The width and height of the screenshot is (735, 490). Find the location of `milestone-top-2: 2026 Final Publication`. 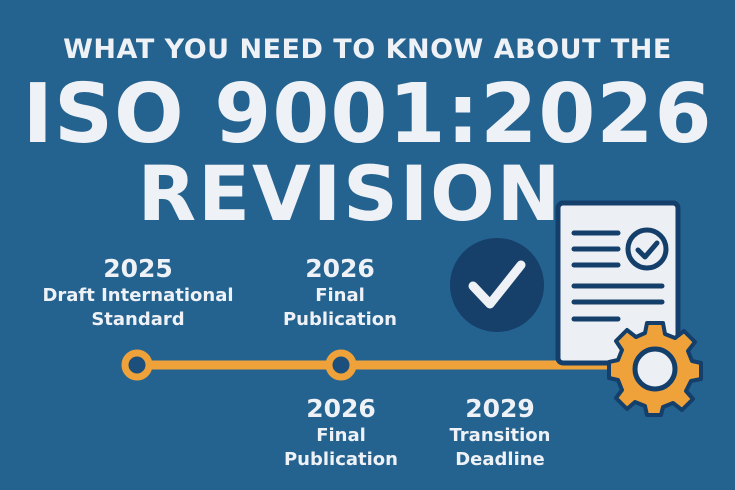

milestone-top-2: 2026 Final Publication is located at coordinates (340, 293).